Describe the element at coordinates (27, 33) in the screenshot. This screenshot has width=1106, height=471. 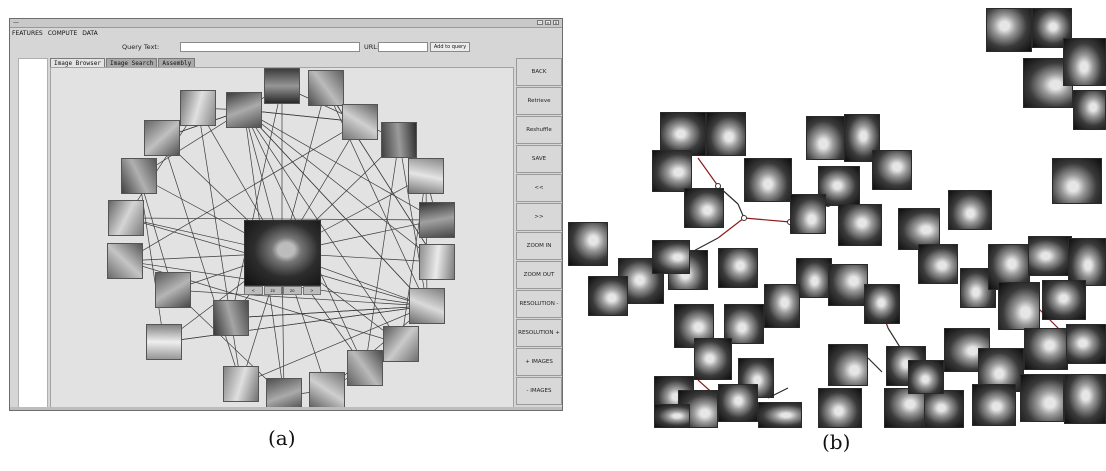
I see `menu-features: FEATURES` at that location.